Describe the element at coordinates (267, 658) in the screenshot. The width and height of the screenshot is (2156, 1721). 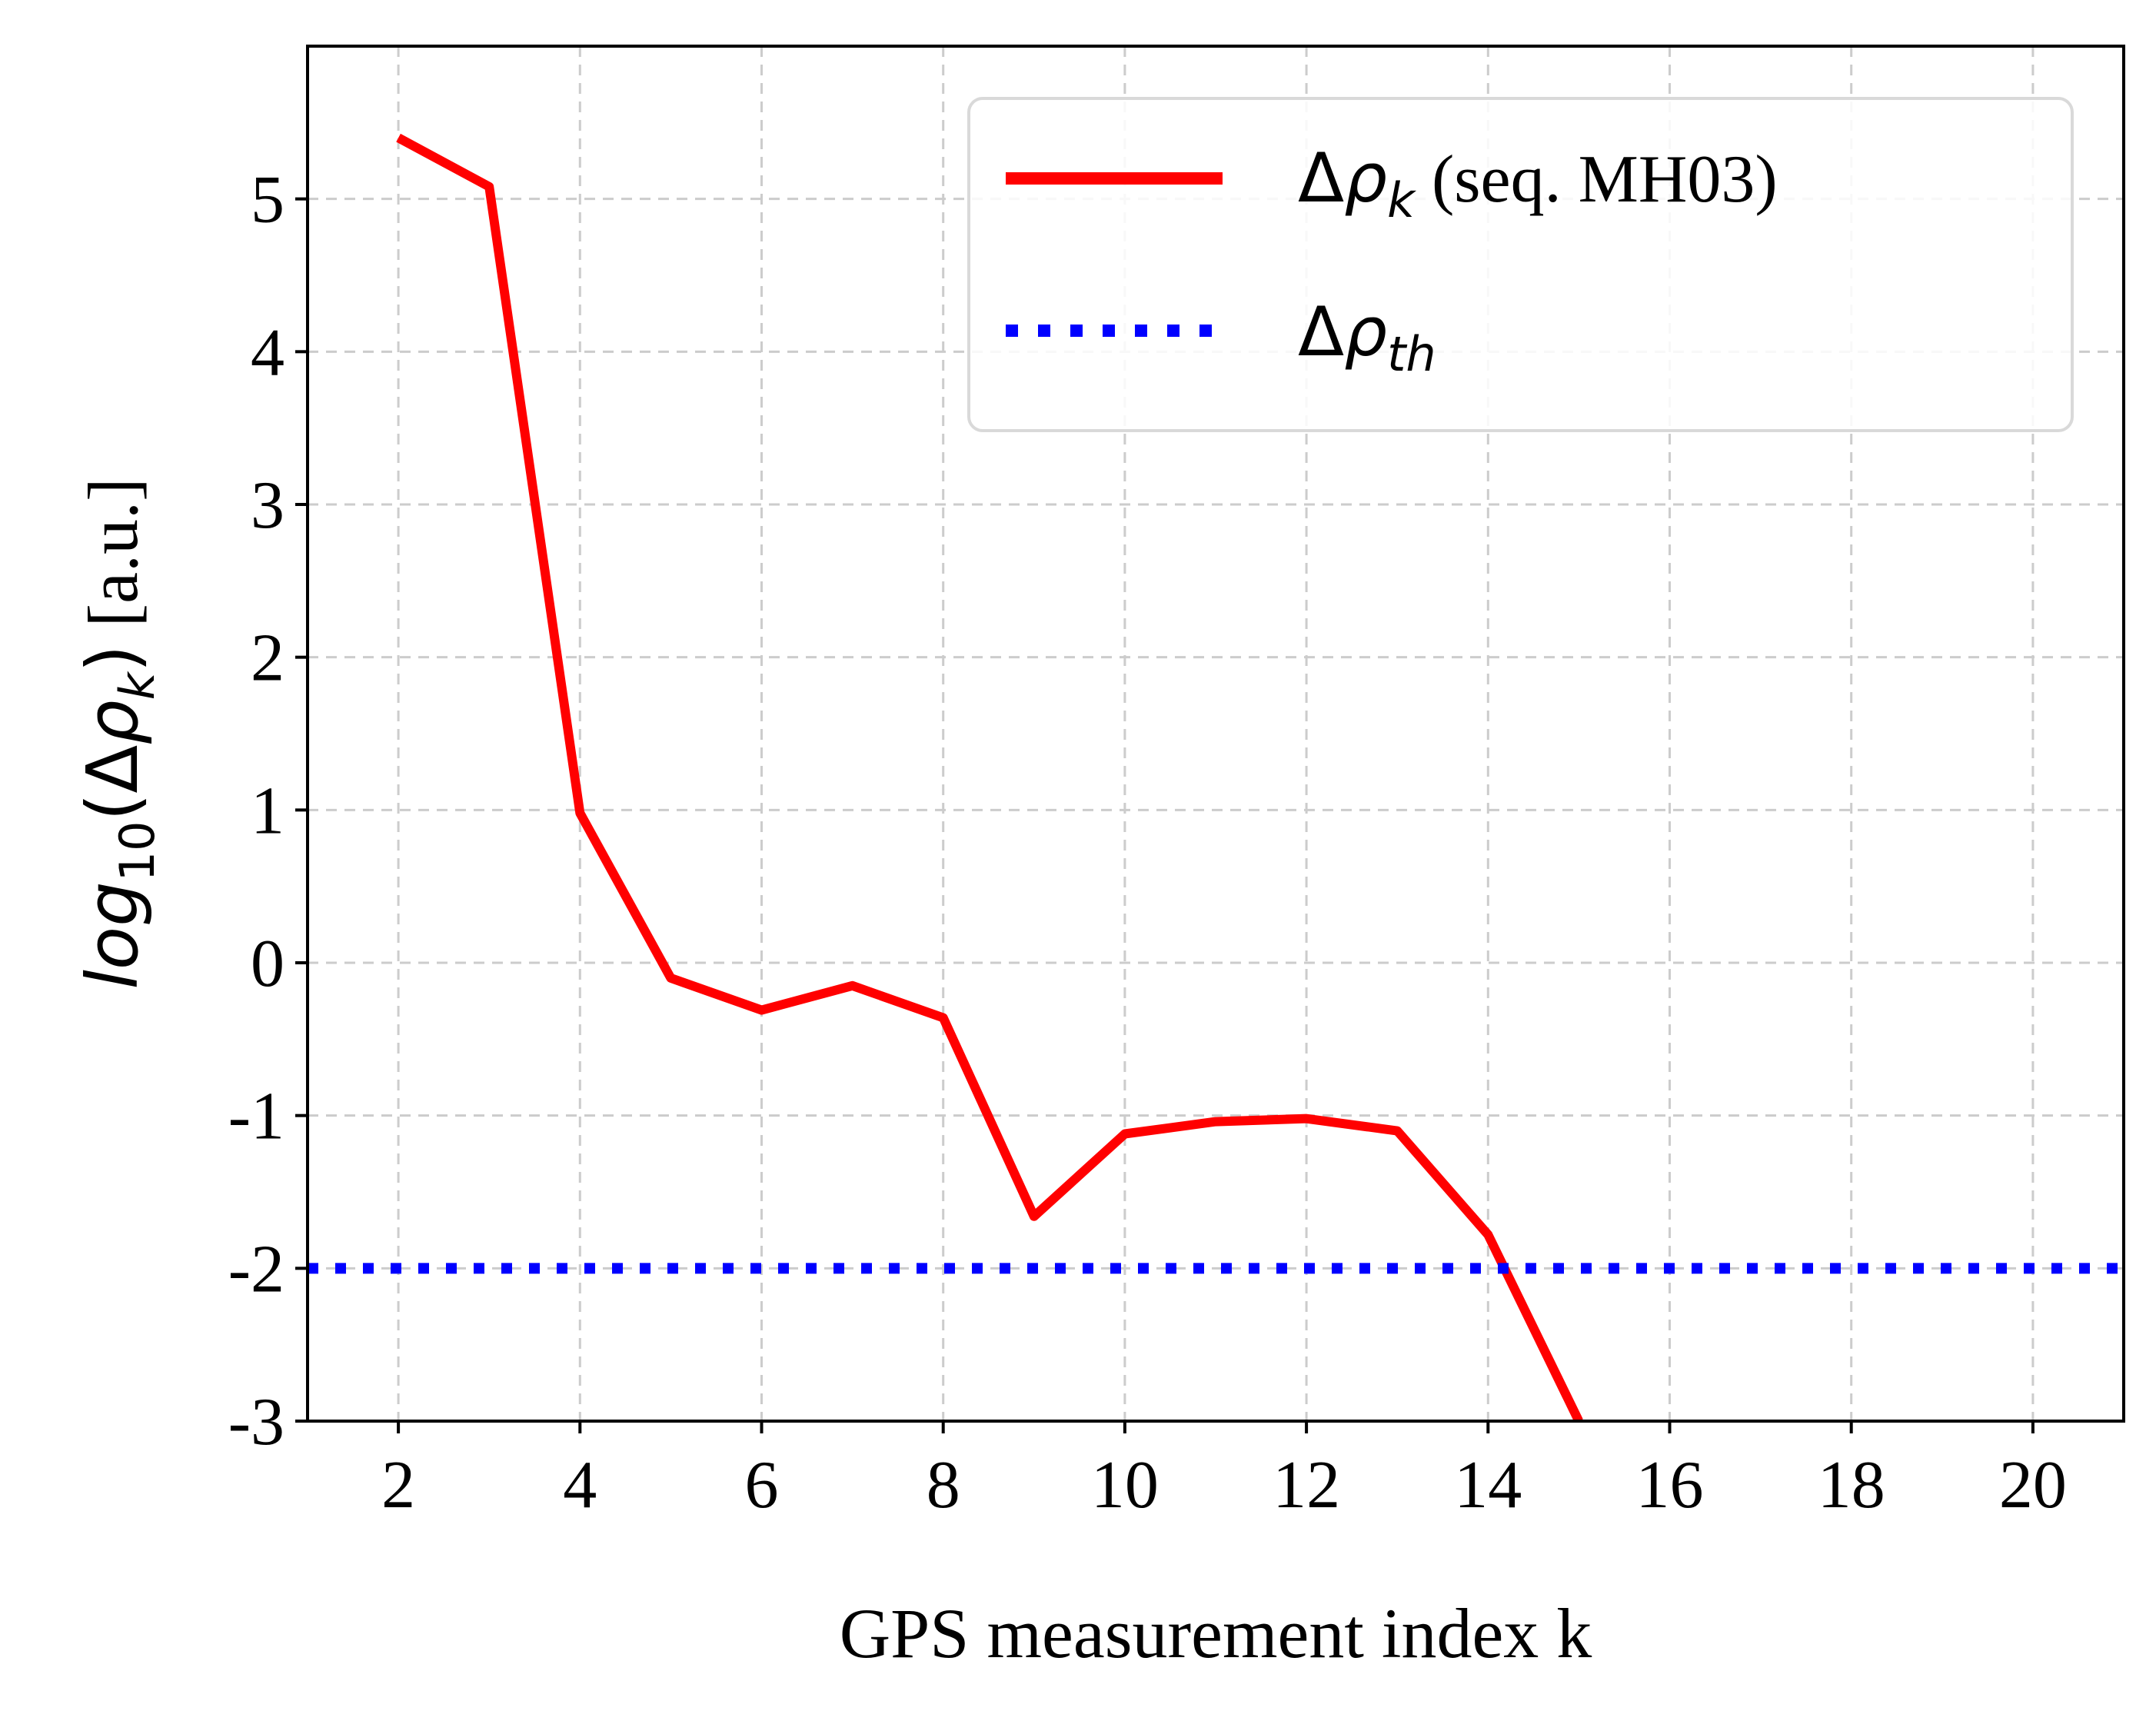
I see `y-tick-label: 2` at that location.